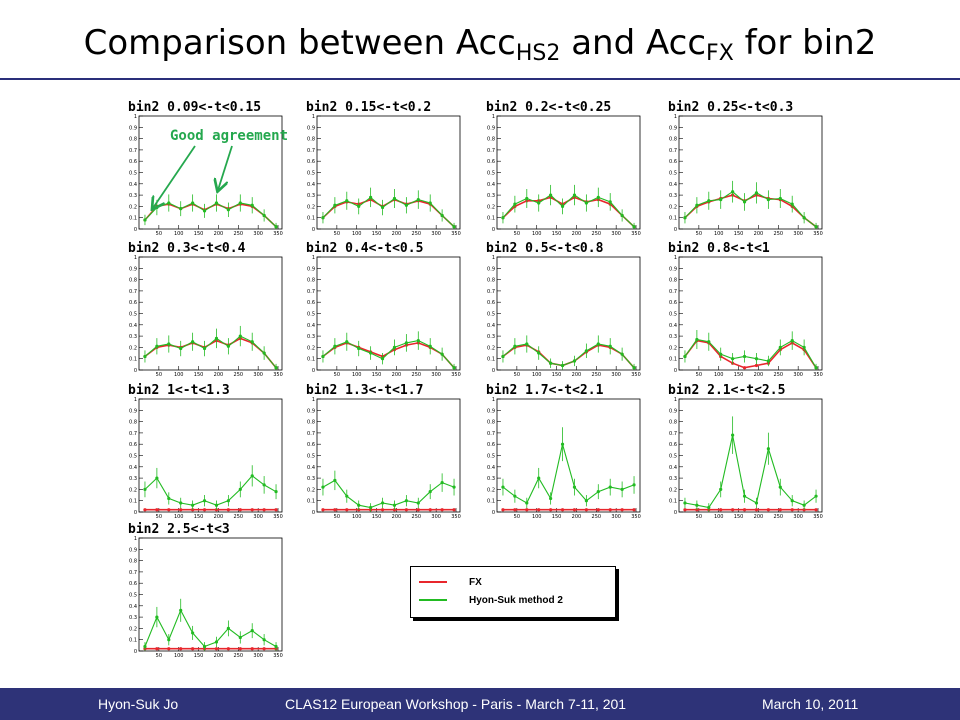 This screenshot has width=960, height=720. Describe the element at coordinates (557, 375) in the screenshot. I see `x-tick-label: 150` at that location.